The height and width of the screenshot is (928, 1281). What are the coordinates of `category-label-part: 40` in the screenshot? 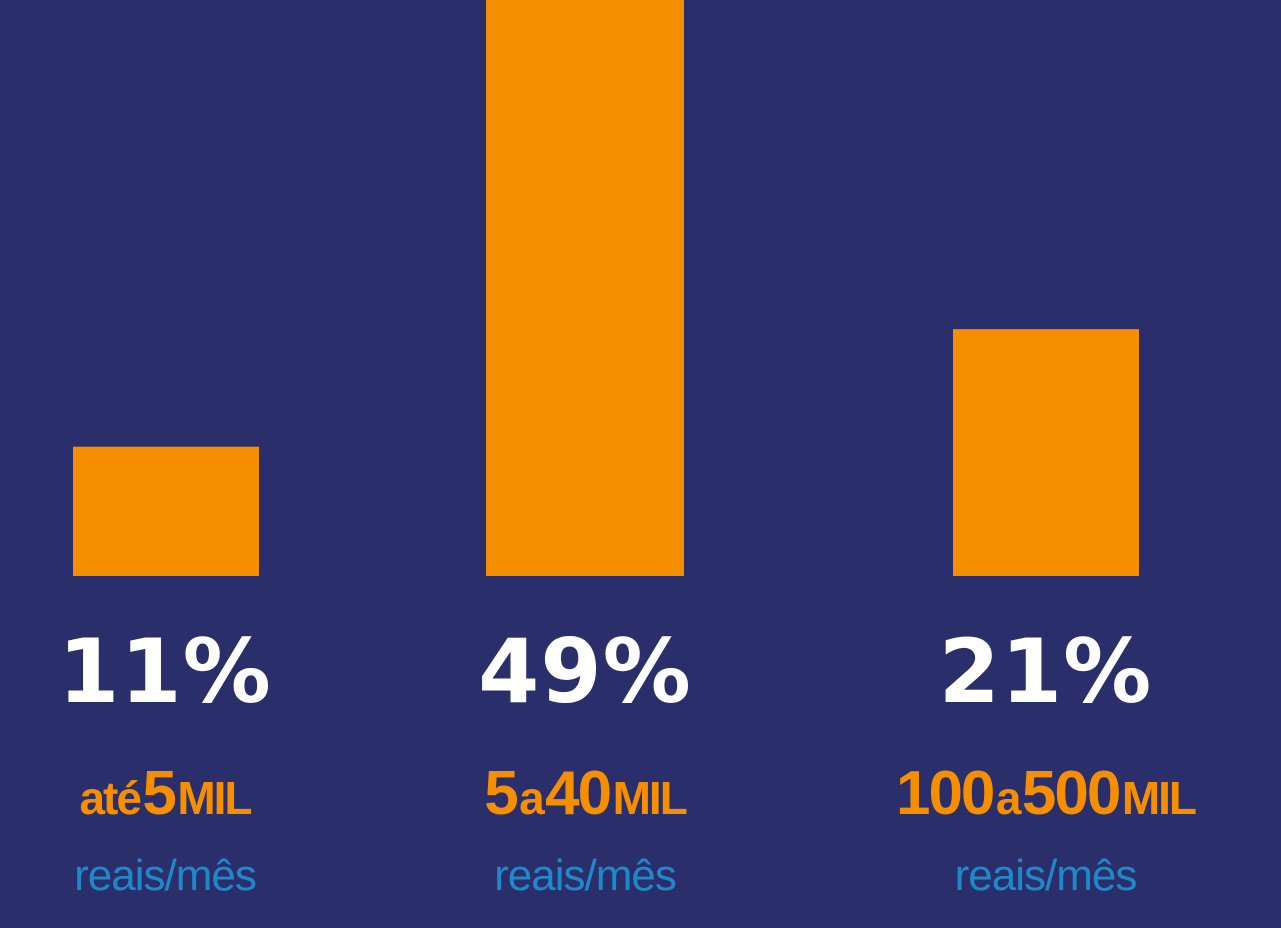 It's located at (578, 793).